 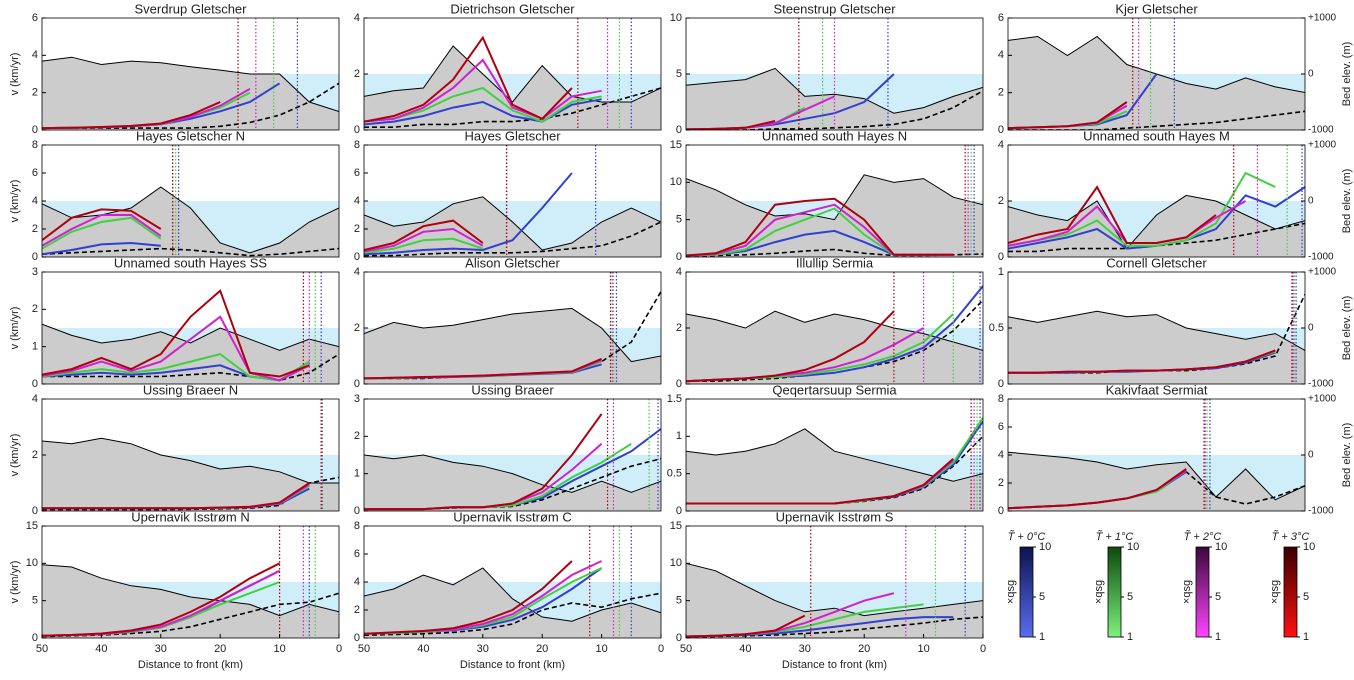 What do you see at coordinates (1045, 547) in the screenshot?
I see `colorbar-tick-label: 10` at bounding box center [1045, 547].